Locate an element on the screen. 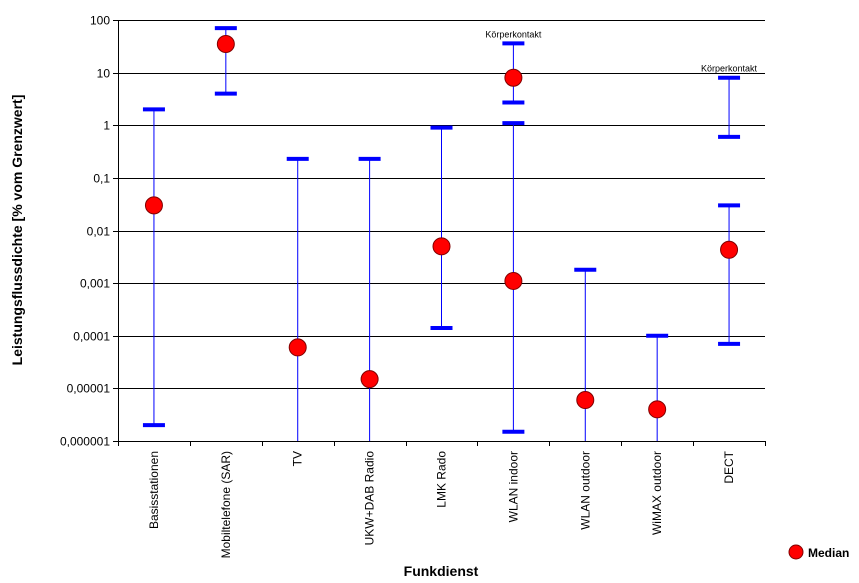 The width and height of the screenshot is (859, 583). x-category-label: LMK Rado is located at coordinates (442, 479).